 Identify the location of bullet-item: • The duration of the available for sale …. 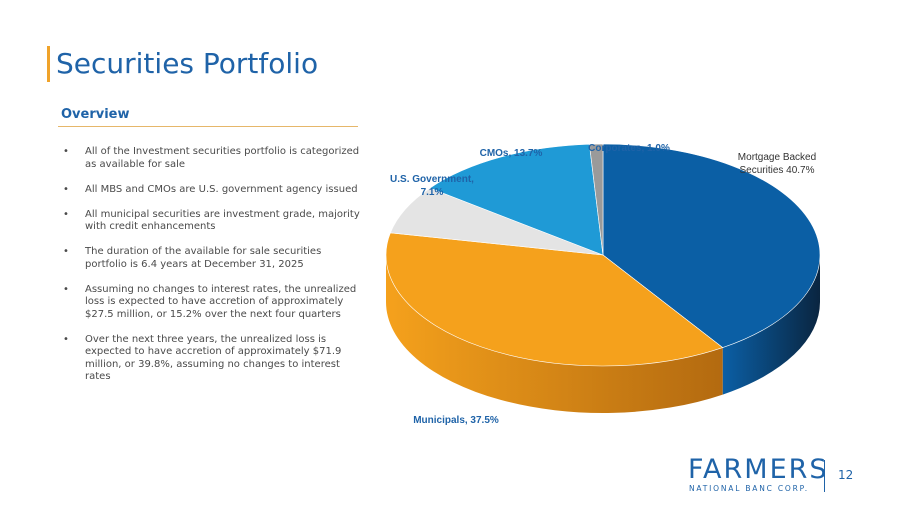
(213, 258).